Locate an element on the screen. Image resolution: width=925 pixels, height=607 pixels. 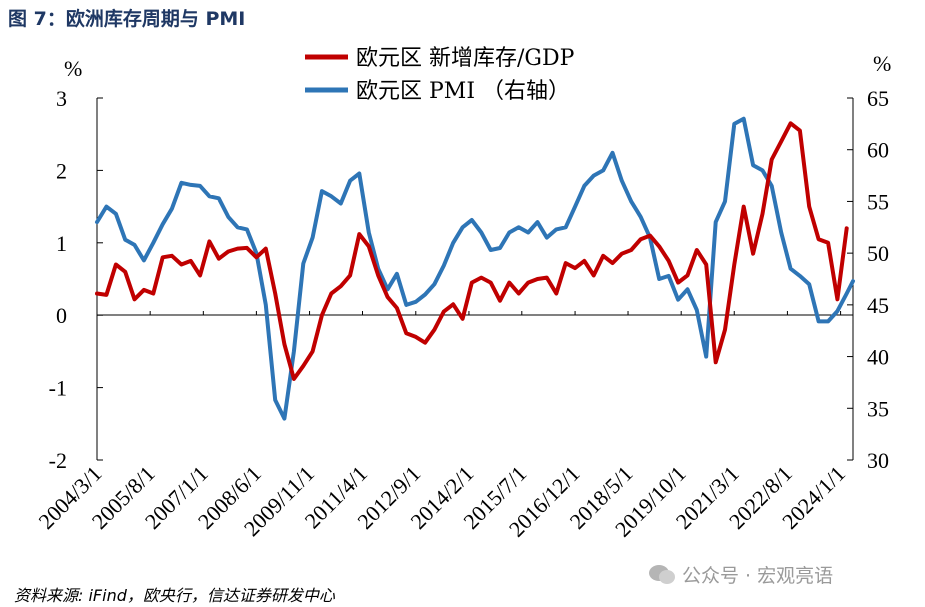
figure-title: 图 7：欧洲库存周期与 PMI is located at coordinates (127, 19).